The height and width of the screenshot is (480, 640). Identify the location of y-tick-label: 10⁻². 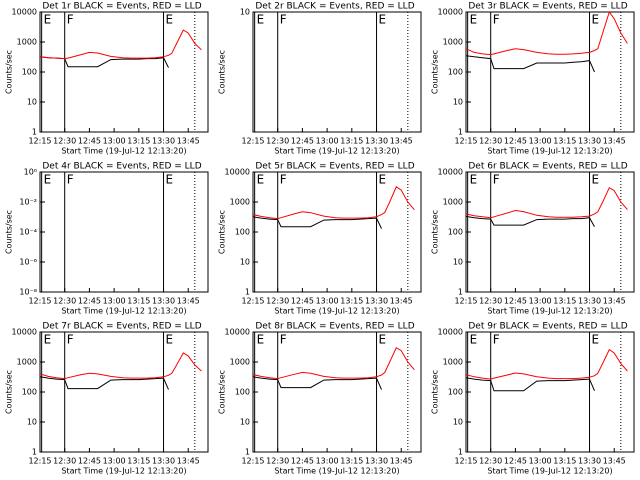
(28, 202).